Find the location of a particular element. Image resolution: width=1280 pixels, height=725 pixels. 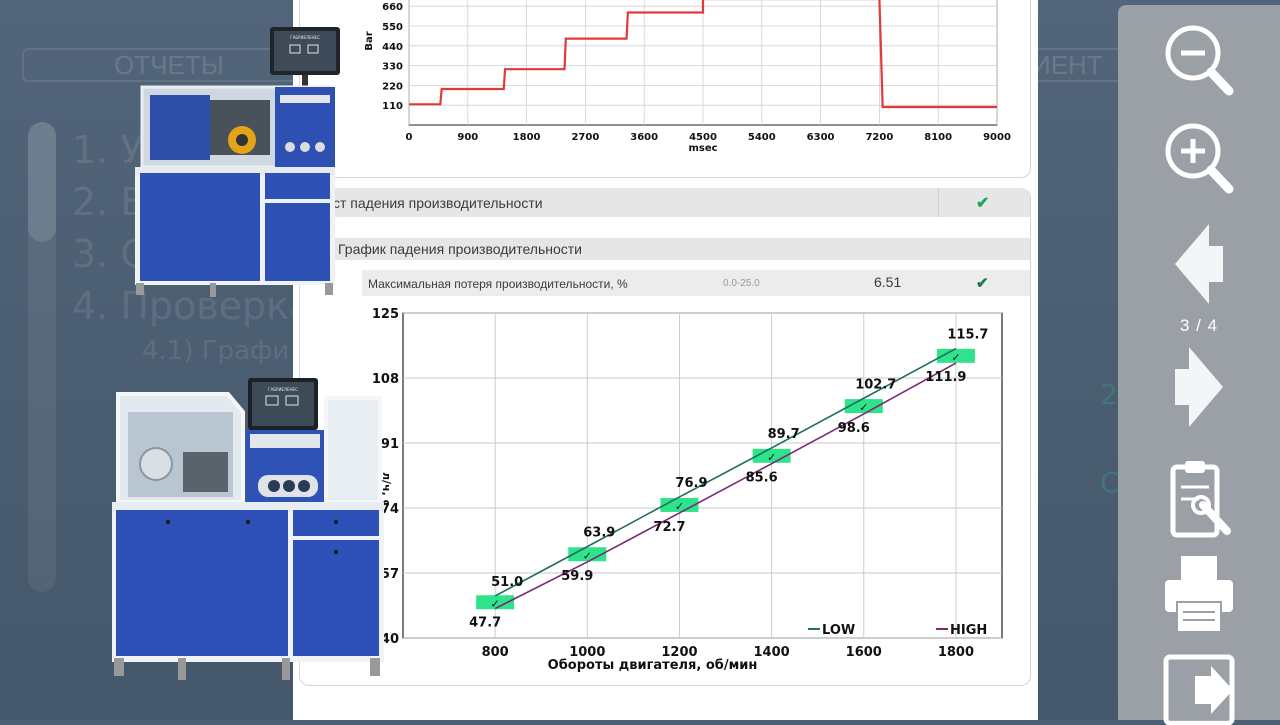

print-icon is located at coordinates (1199, 594).